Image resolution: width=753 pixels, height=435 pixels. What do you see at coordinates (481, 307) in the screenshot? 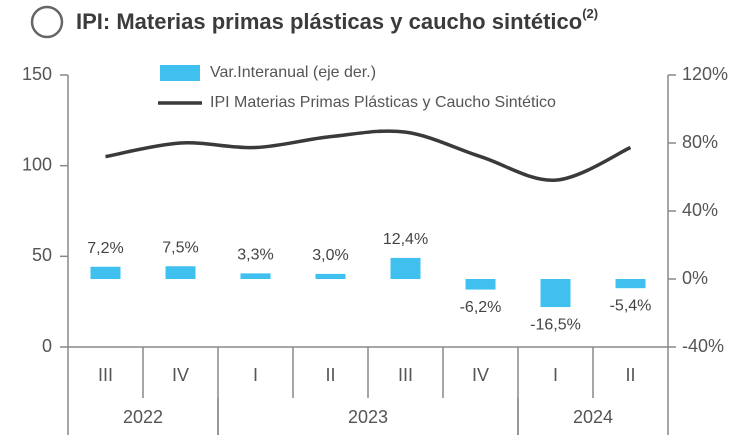
I see `data-label: -6,2%` at bounding box center [481, 307].